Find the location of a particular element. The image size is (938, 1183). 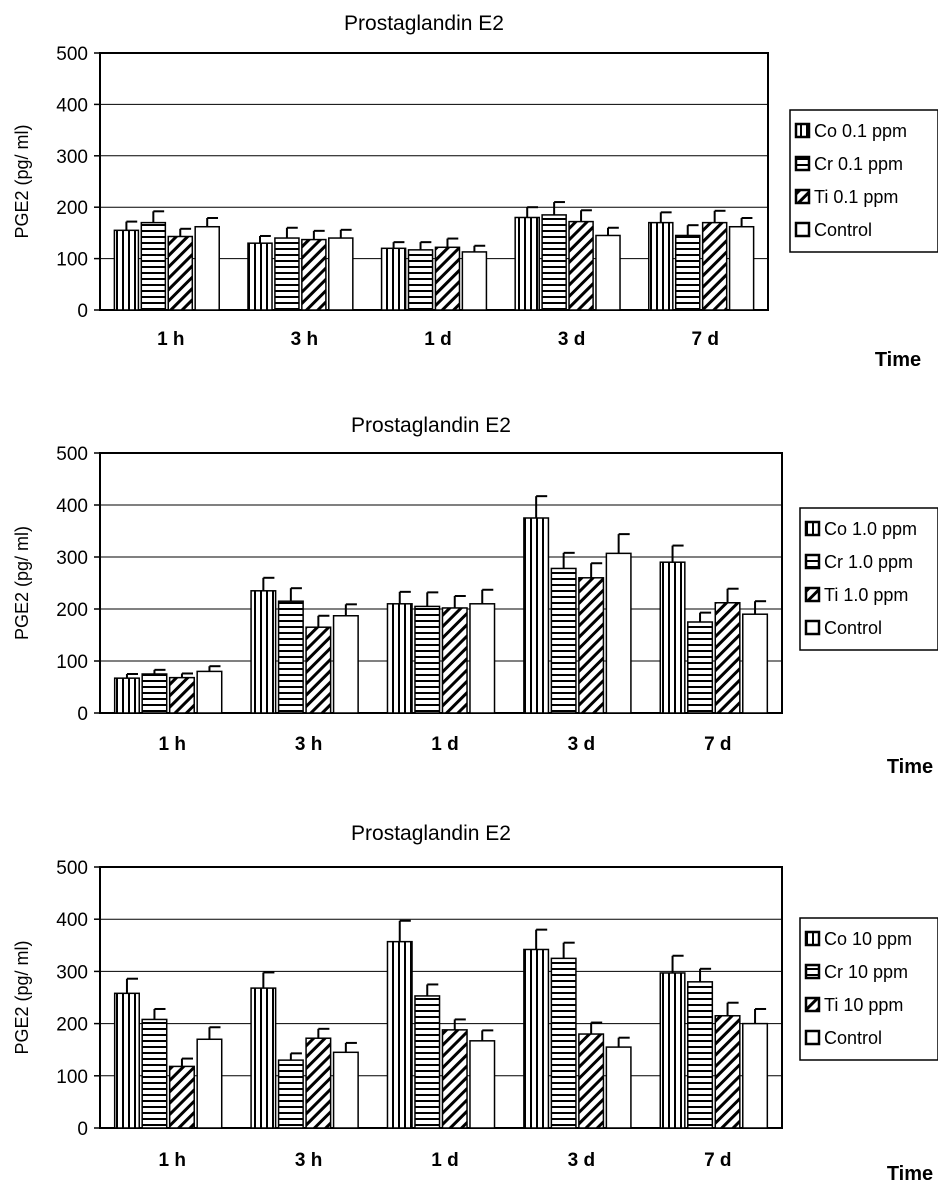

legend-entry: Ti 0.1 ppm is located at coordinates (856, 197).